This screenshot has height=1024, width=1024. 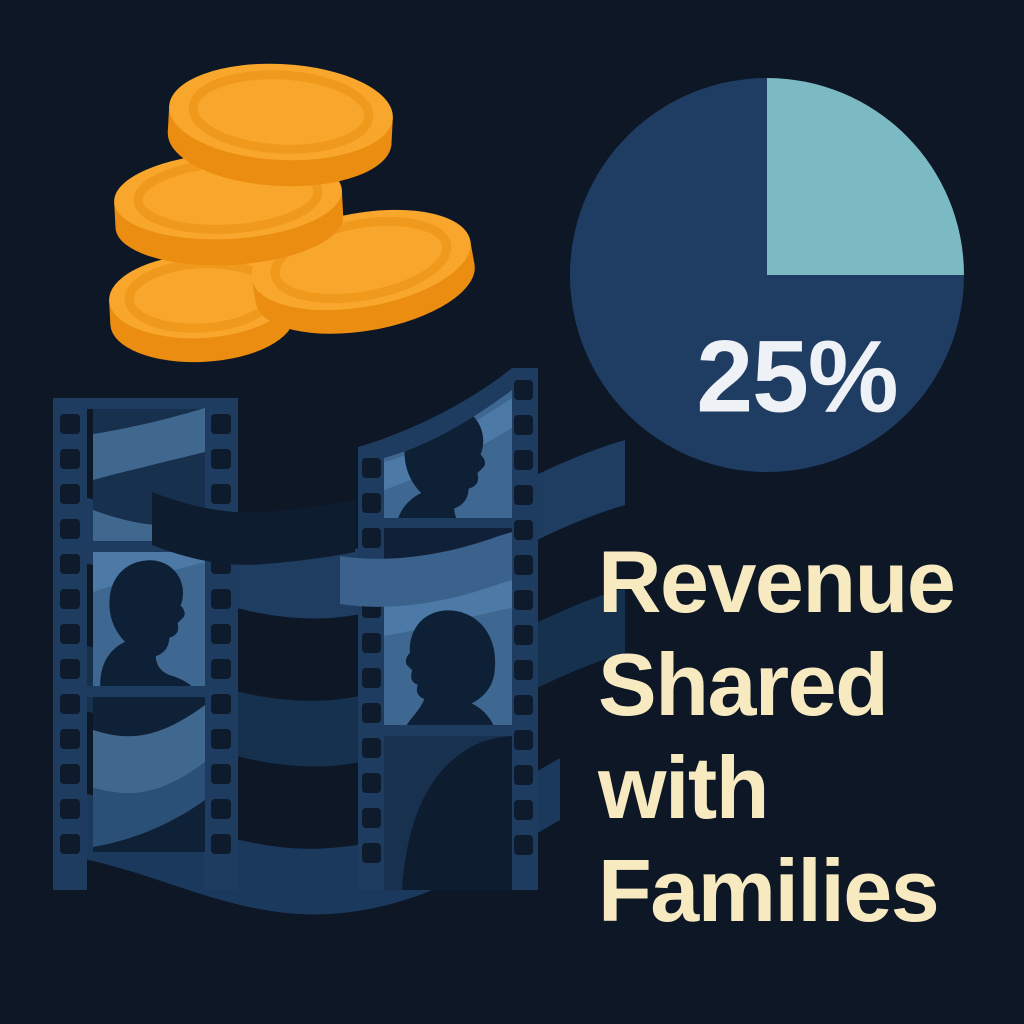 I want to click on headline: Revenue Shared with Families, so click(x=777, y=736).